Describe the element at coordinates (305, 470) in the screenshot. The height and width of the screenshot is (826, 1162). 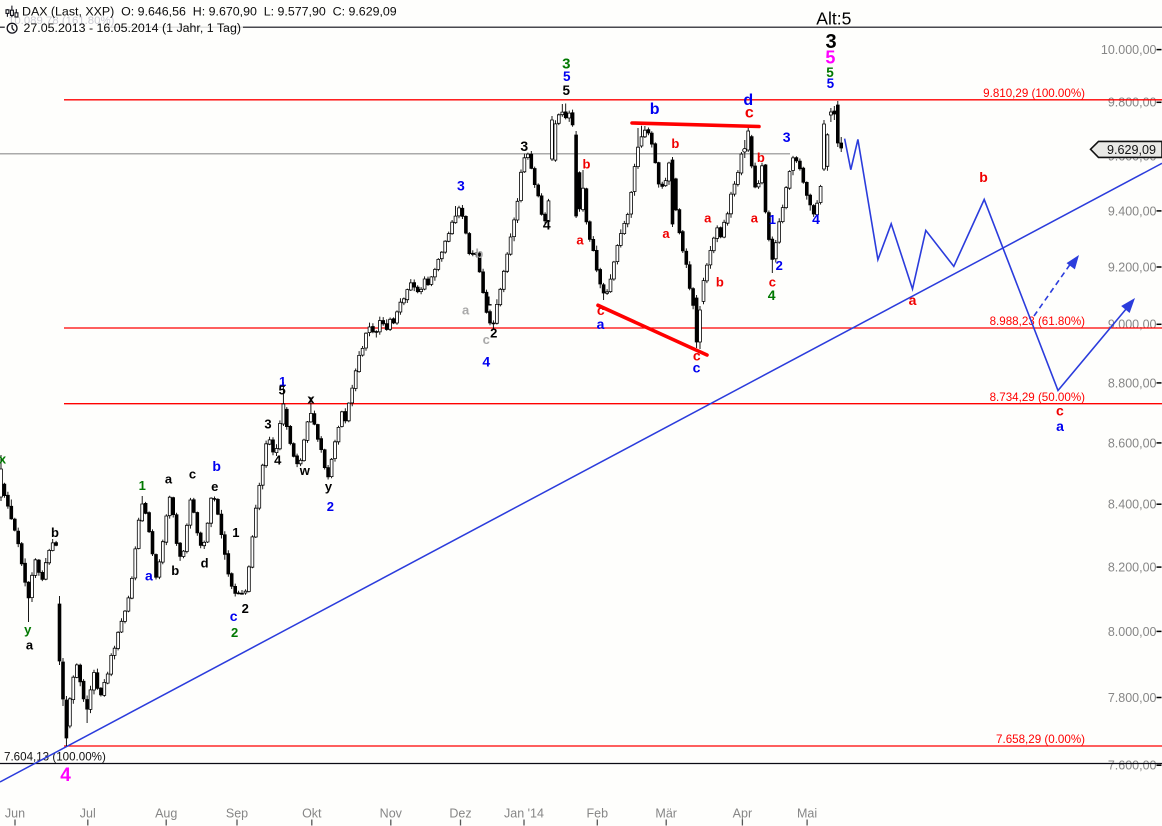
I see `svg-text: w` at that location.